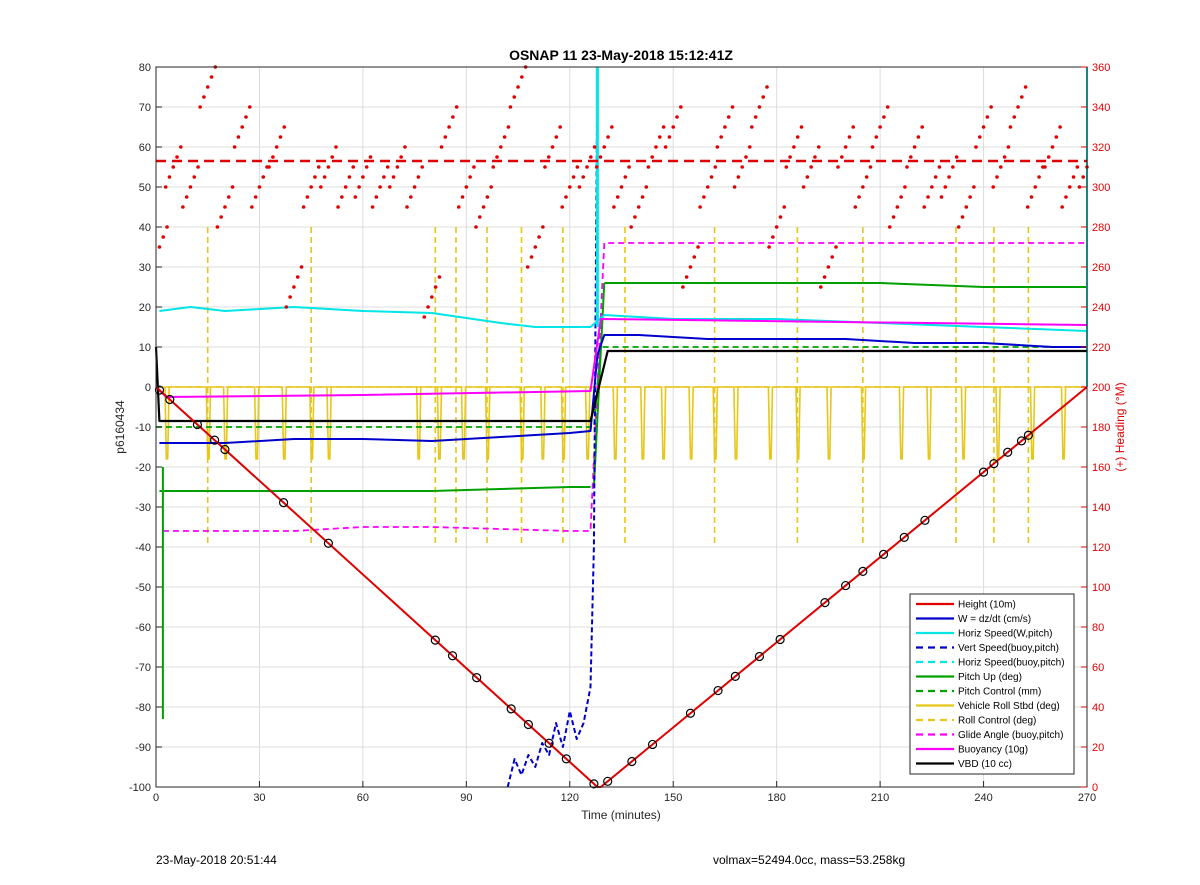 This screenshot has width=1200, height=885. What do you see at coordinates (143, 428) in the screenshot?
I see `y-tick-label: -10` at bounding box center [143, 428].